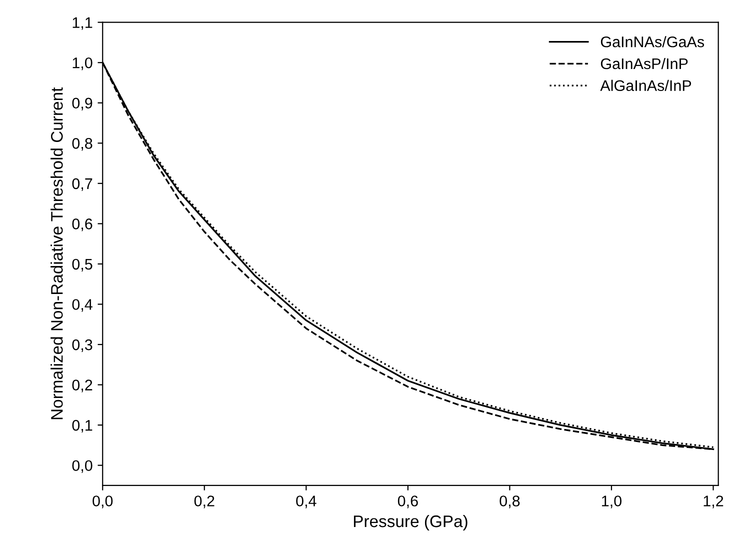  Describe the element at coordinates (82, 265) in the screenshot. I see `y-tick-label: 0,5` at that location.